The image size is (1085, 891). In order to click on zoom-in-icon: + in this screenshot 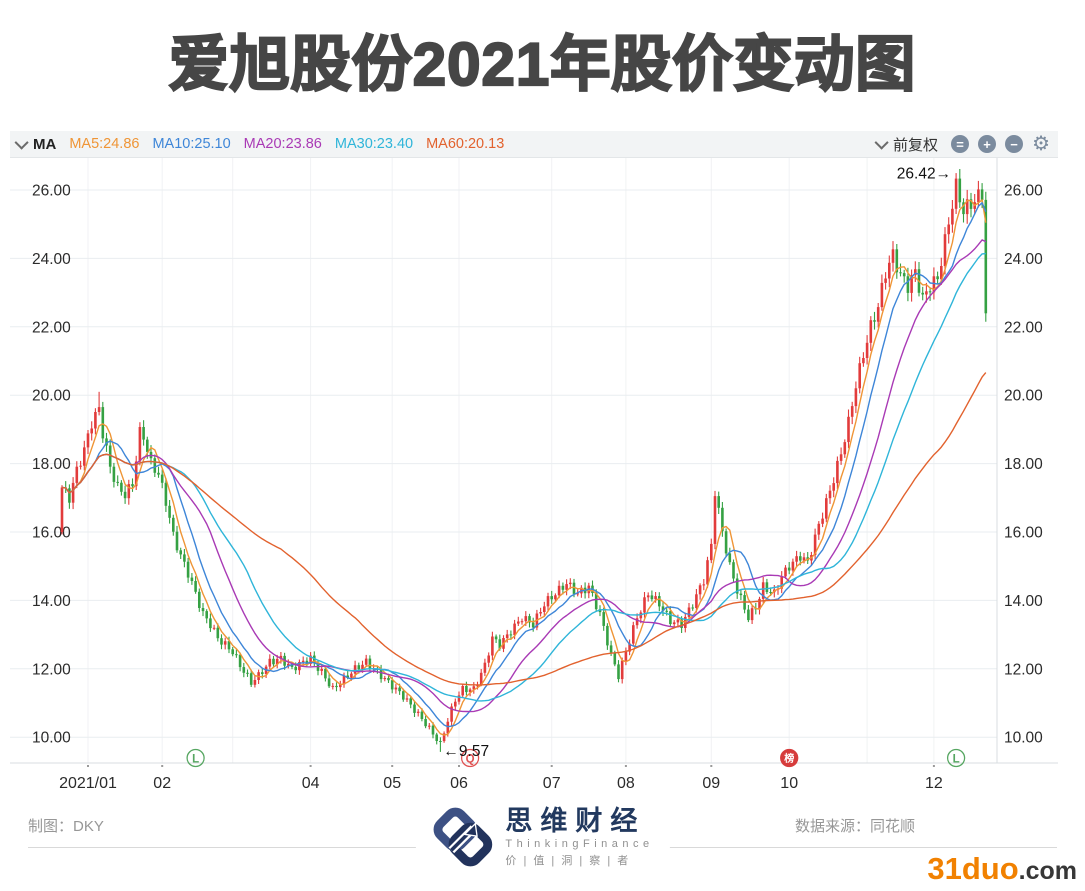, I will do `click(987, 144)`.